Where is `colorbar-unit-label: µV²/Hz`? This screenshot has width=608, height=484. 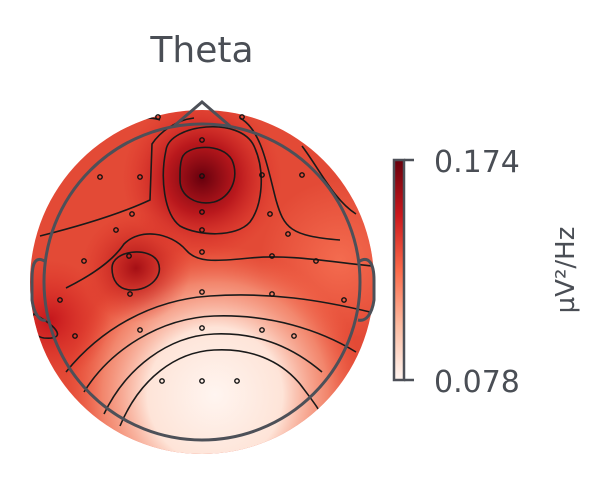 colorbar-unit-label: µV²/Hz is located at coordinates (566, 270).